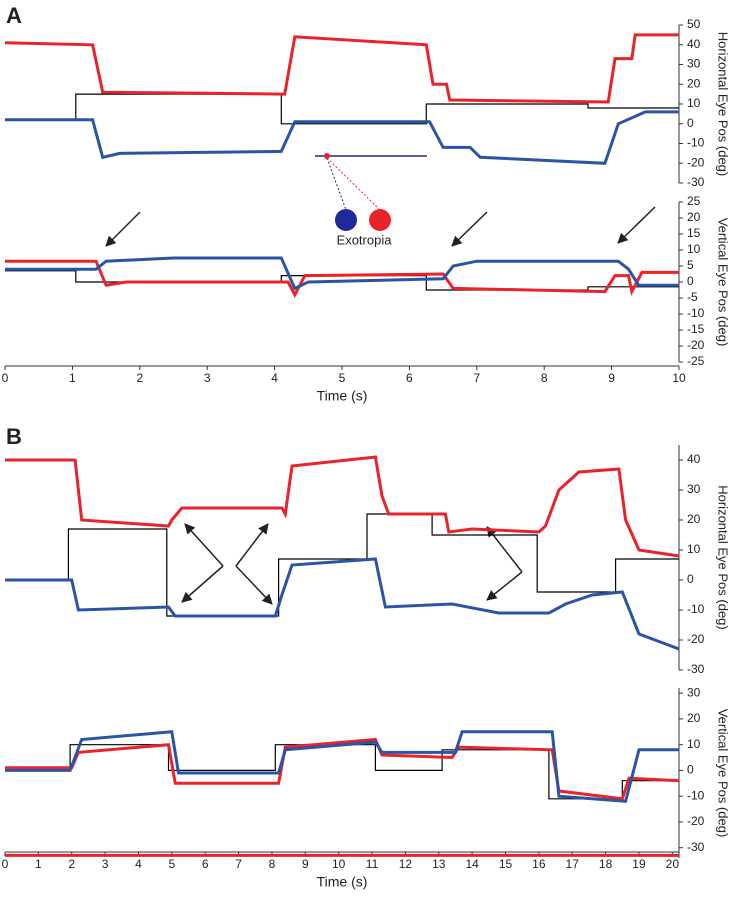 This screenshot has width=737, height=898. I want to click on x-tick-label: 12, so click(406, 864).